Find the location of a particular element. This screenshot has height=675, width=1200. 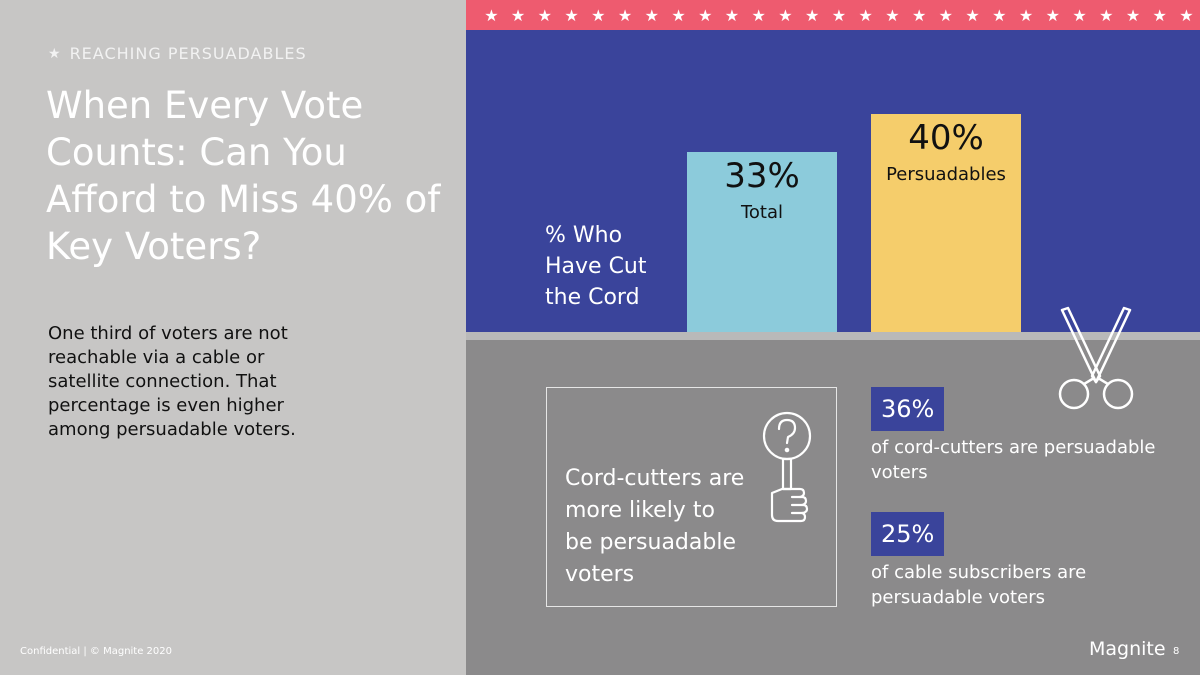

stat-description: of cord-cutters are persuadable voters is located at coordinates (1013, 460).